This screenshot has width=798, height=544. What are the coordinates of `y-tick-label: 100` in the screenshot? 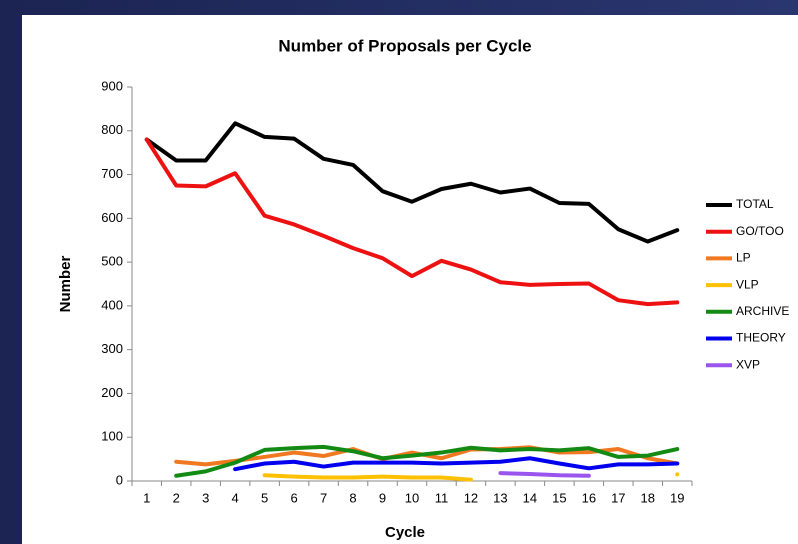 It's located at (112, 436).